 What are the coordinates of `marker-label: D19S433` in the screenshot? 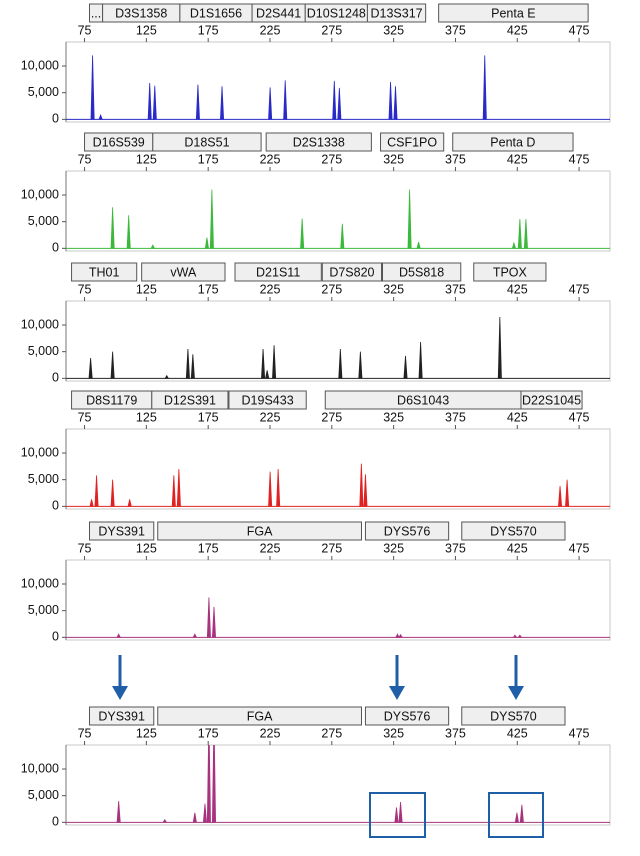 It's located at (268, 400).